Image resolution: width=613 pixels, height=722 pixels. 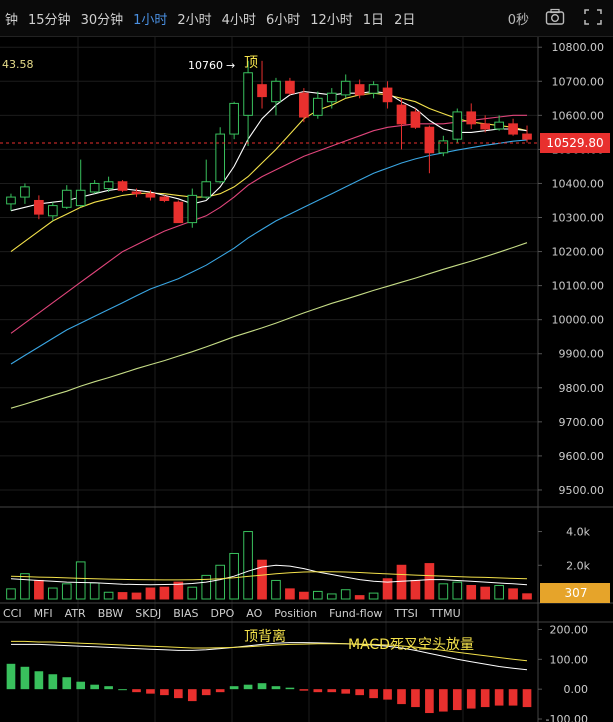 I want to click on timeframe-8: 1日, so click(x=373, y=20).